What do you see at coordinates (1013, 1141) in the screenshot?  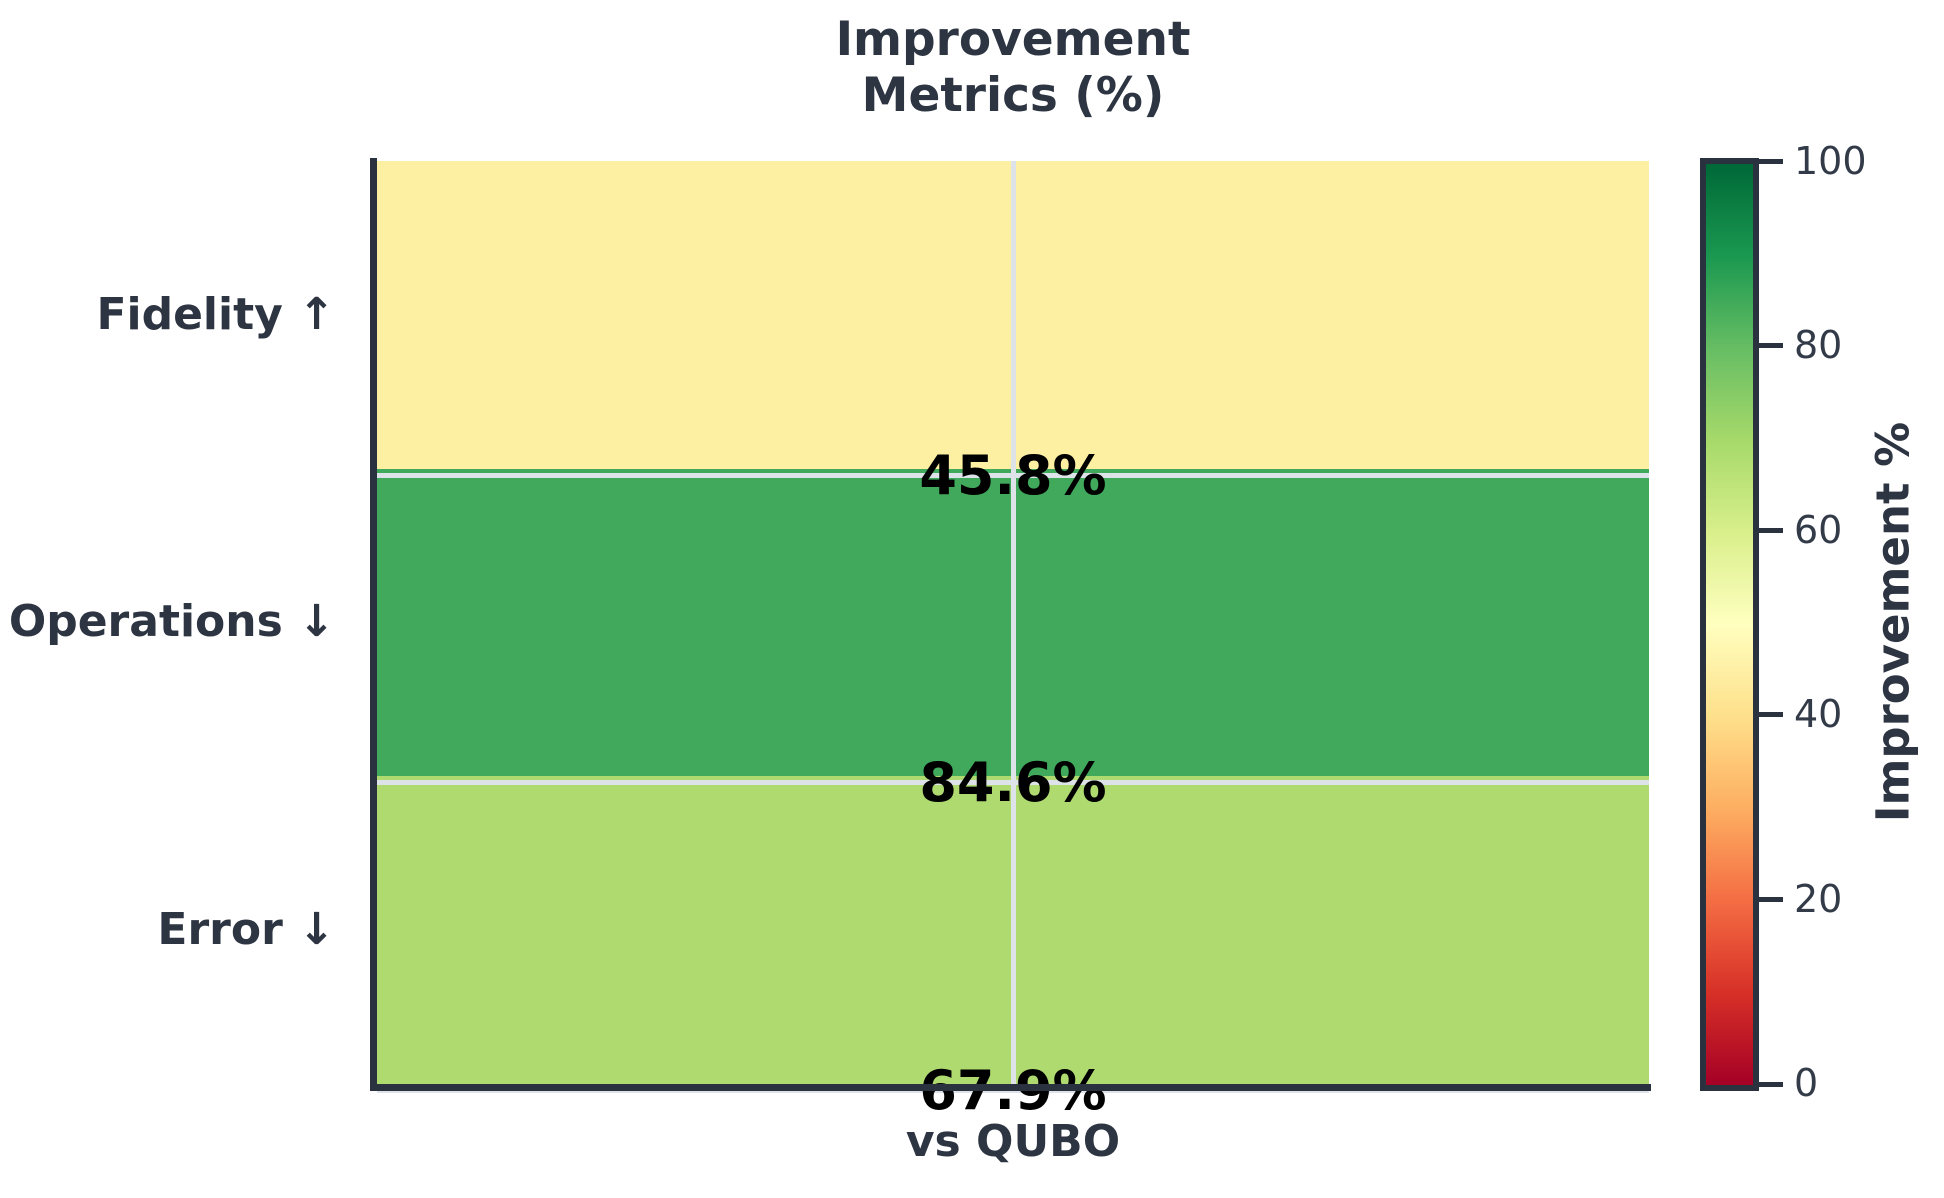 I see `x-tick-label-vs-qubo: vs QUBO` at bounding box center [1013, 1141].